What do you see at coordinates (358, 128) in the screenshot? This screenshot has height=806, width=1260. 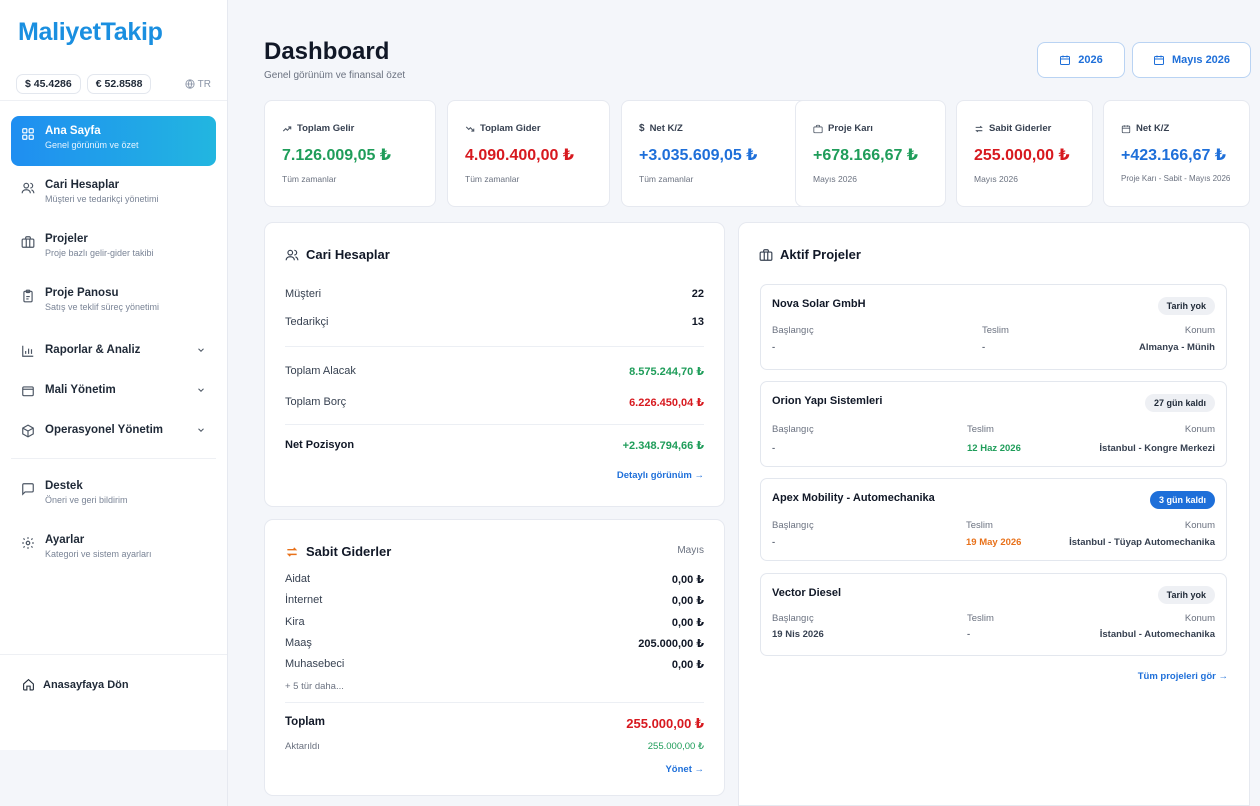 I see `stat-label: Toplam Gelir` at bounding box center [358, 128].